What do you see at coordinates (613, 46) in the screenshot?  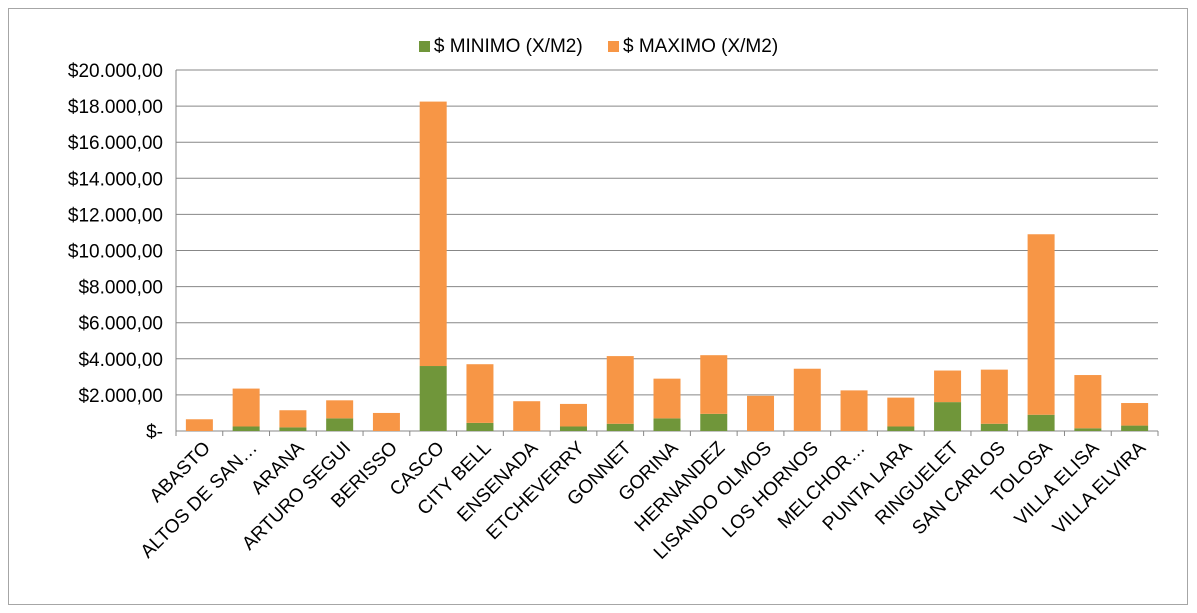 I see `legend-swatch-maximo` at bounding box center [613, 46].